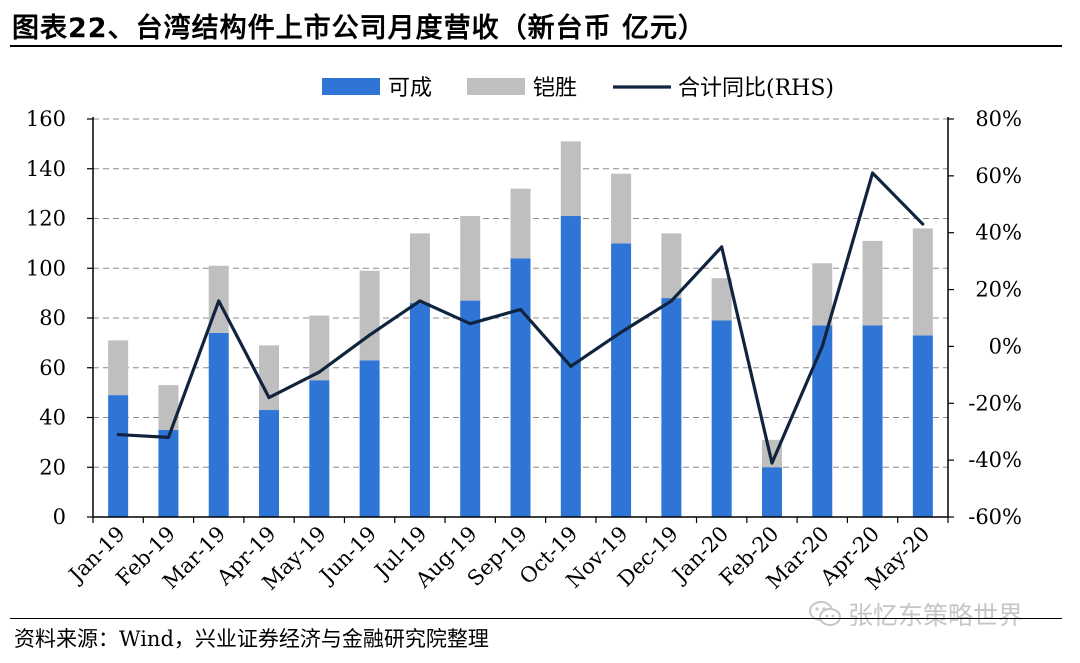 The width and height of the screenshot is (1080, 663). What do you see at coordinates (536, 618) in the screenshot?
I see `footer-divider` at bounding box center [536, 618].